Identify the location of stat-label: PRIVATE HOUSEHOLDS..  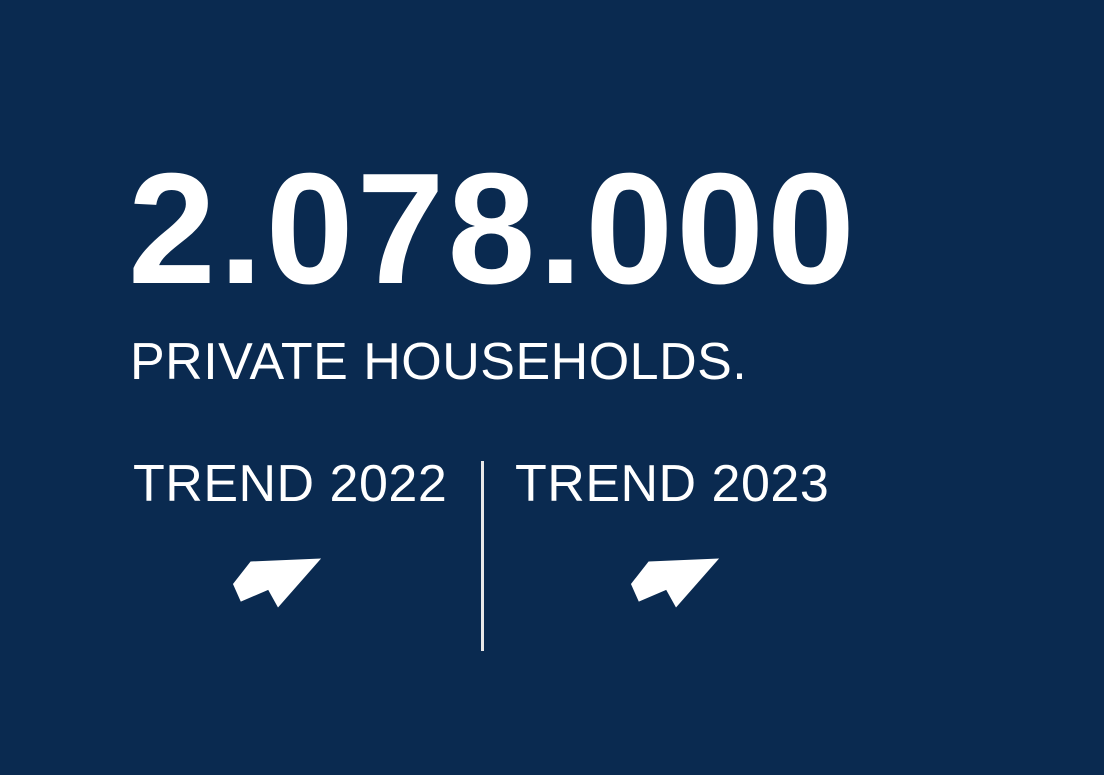
(439, 362).